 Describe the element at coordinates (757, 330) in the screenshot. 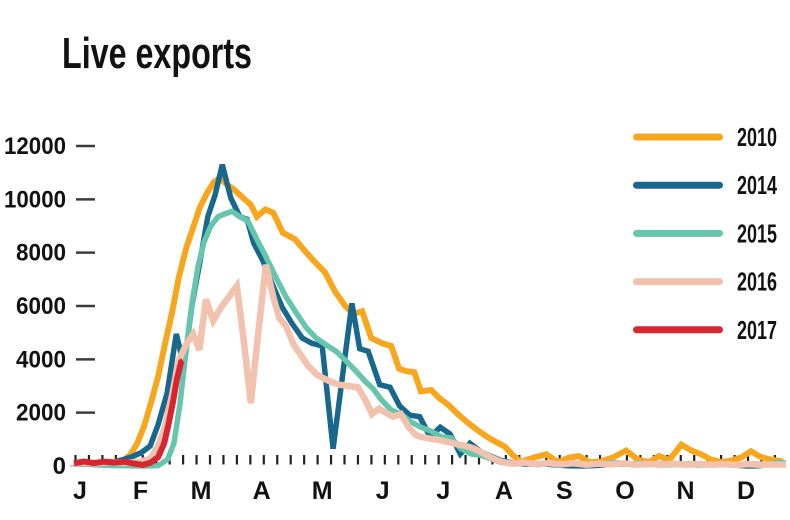

I see `legend-label-2017: 2017` at that location.